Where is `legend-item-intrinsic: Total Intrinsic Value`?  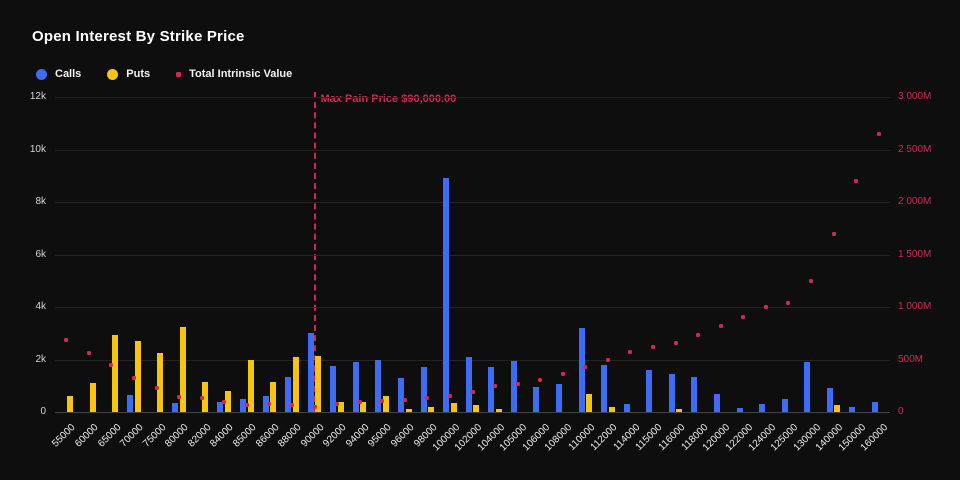
legend-item-intrinsic: Total Intrinsic Value is located at coordinates (234, 74).